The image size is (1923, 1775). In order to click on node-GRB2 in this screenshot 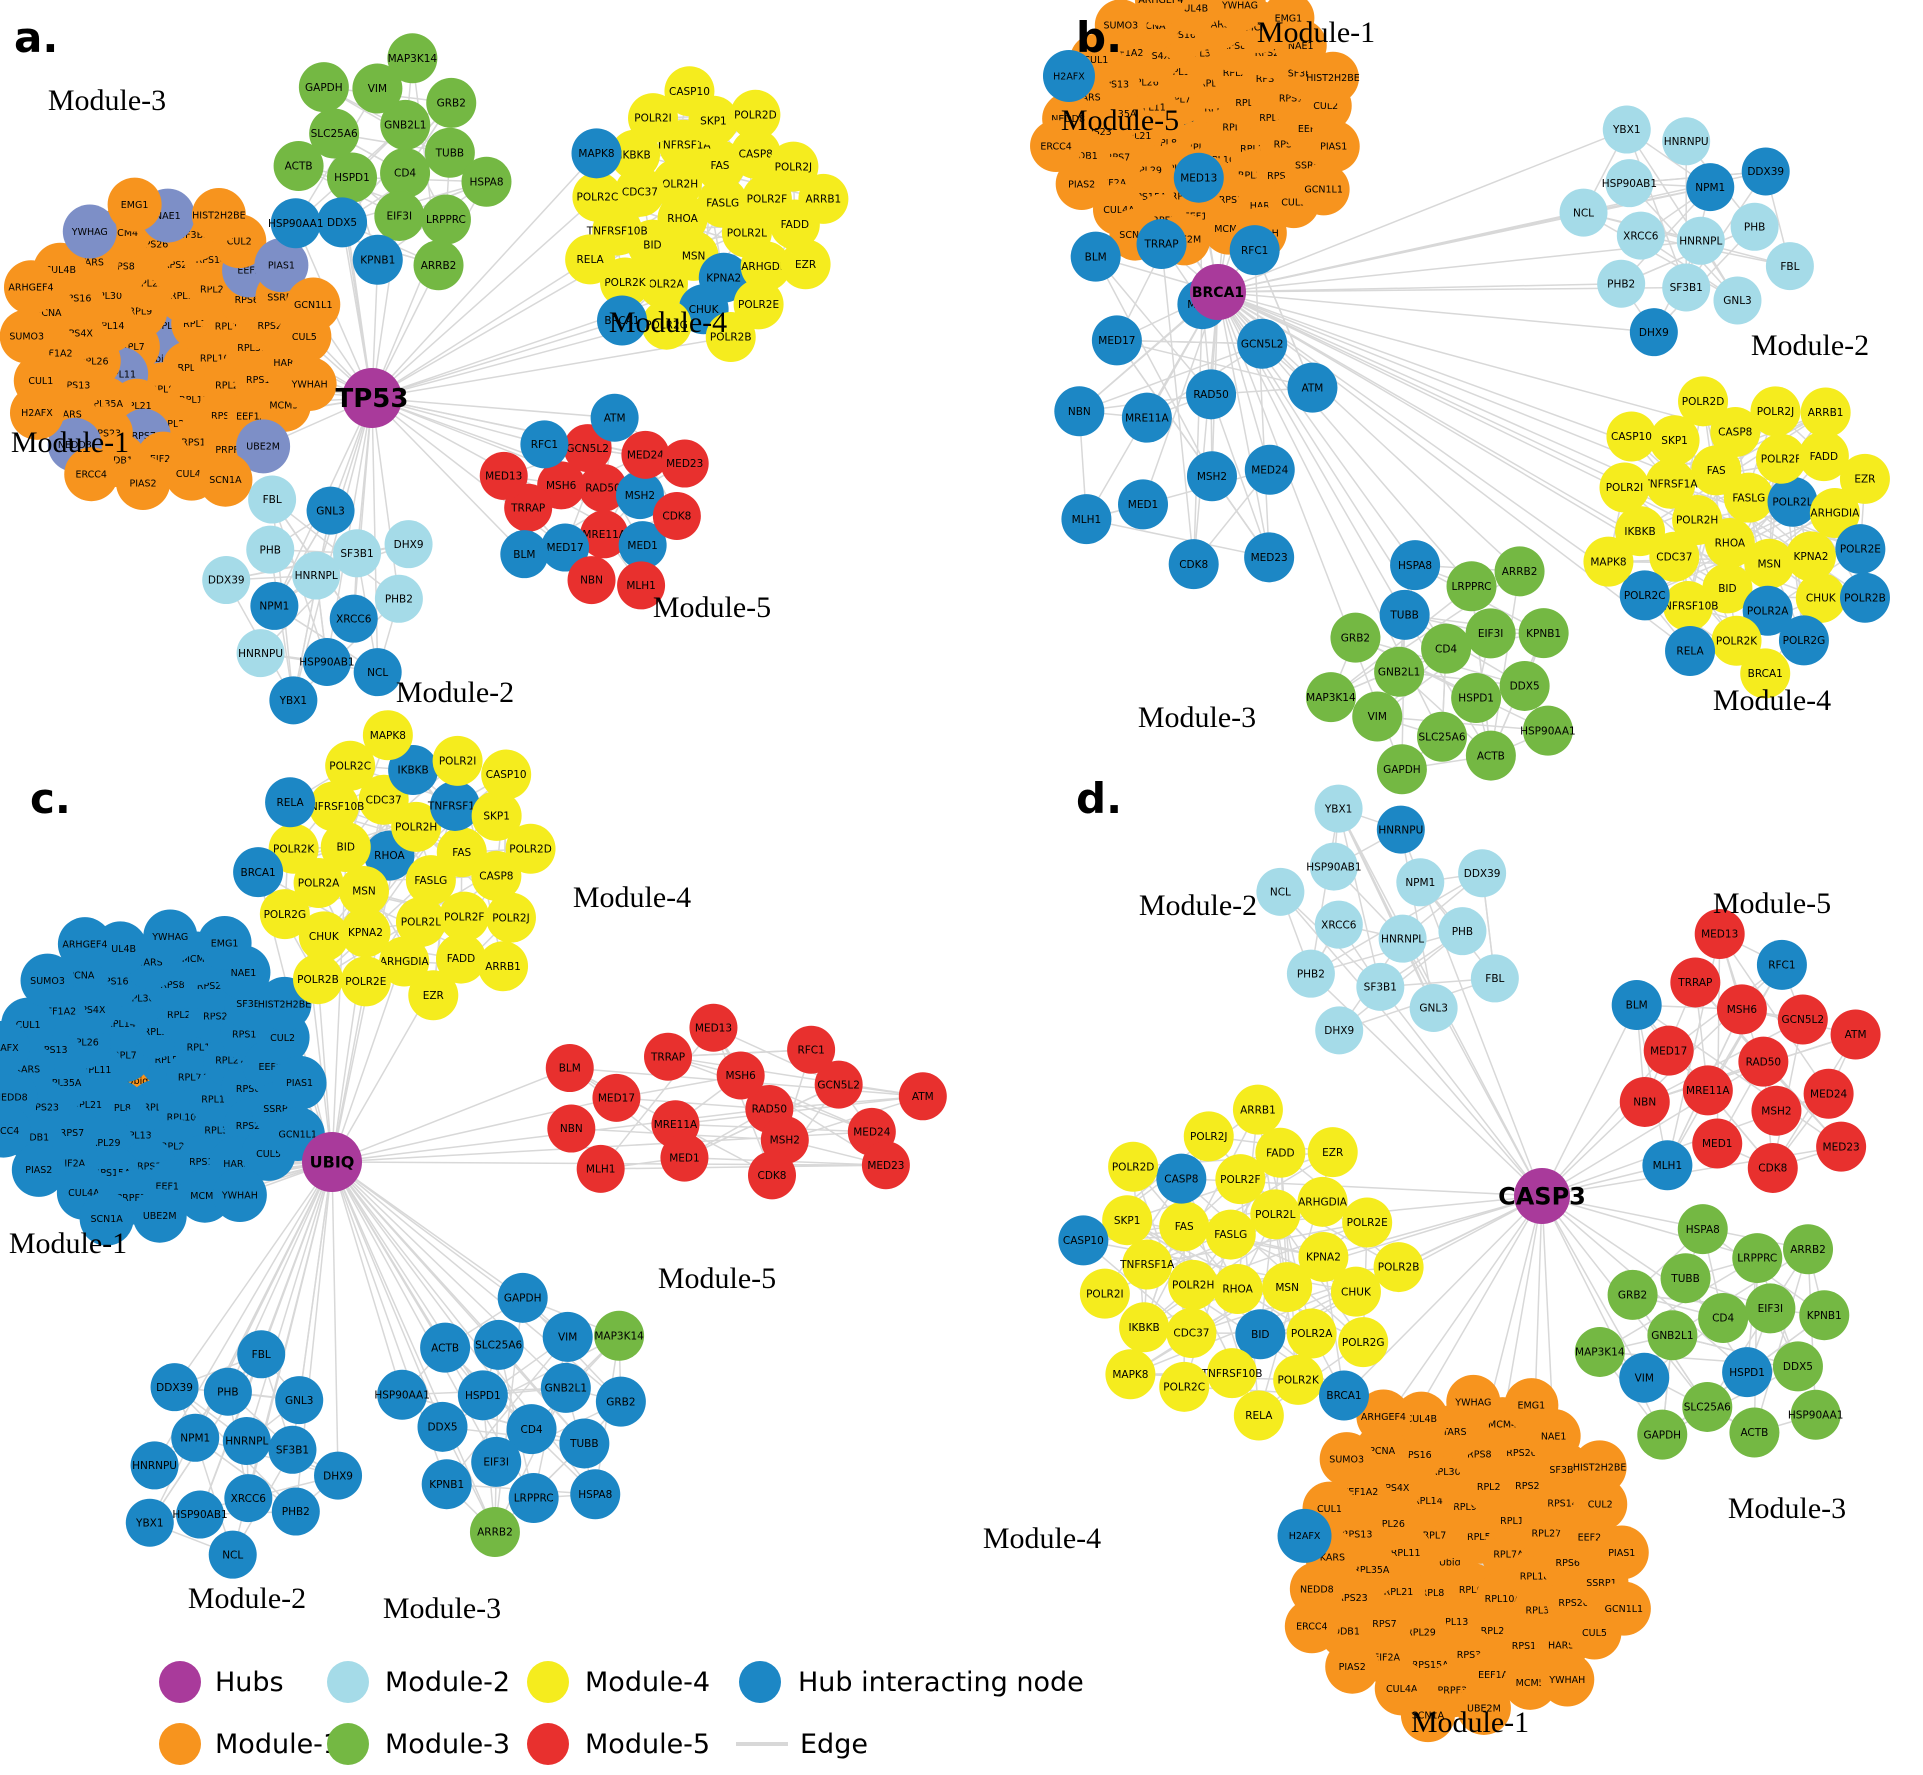, I will do `click(1632, 1294)`.